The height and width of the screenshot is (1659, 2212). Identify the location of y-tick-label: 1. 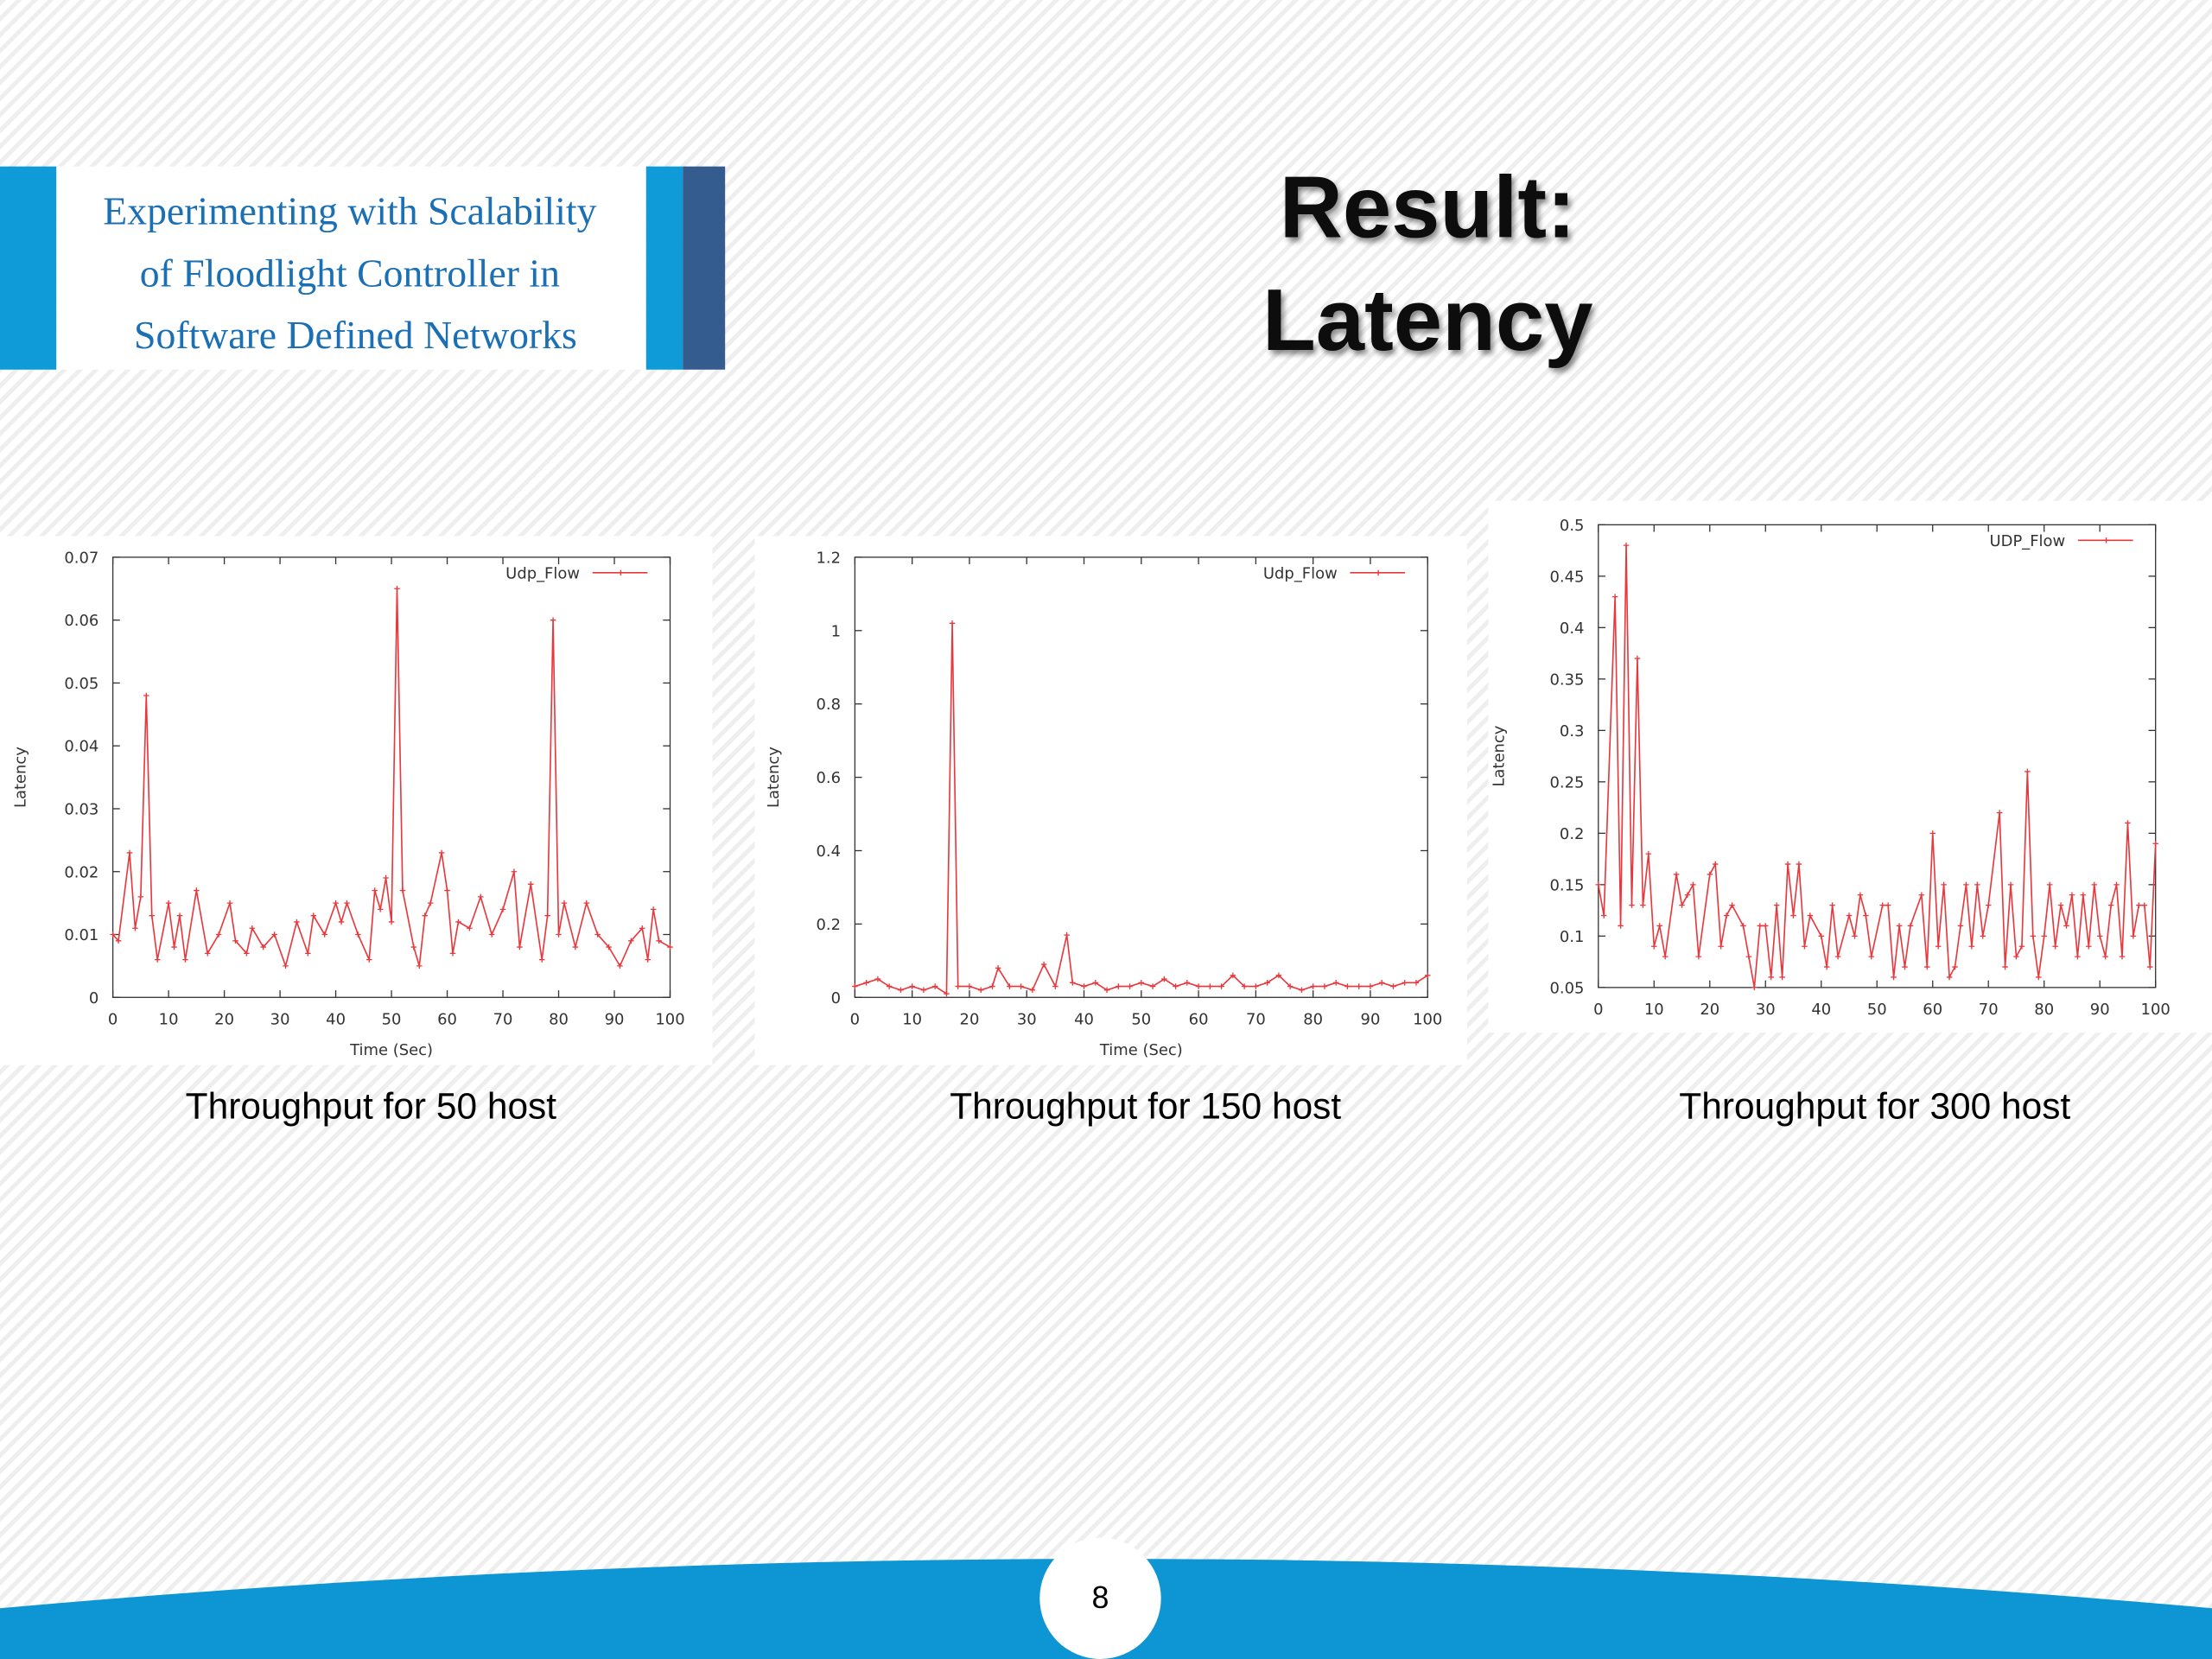
(836, 631).